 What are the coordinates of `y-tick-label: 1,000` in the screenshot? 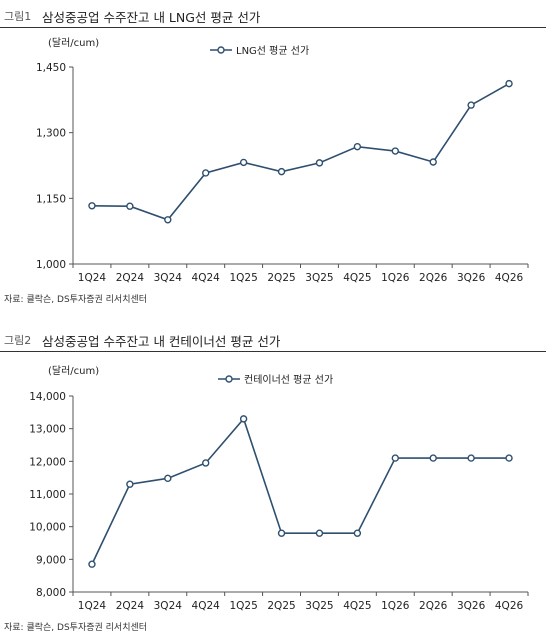 It's located at (51, 265).